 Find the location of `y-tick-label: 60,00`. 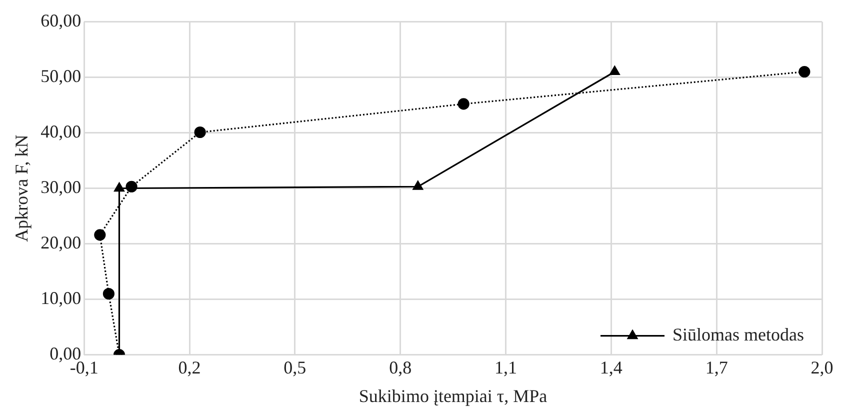

y-tick-label: 60,00 is located at coordinates (61, 20).